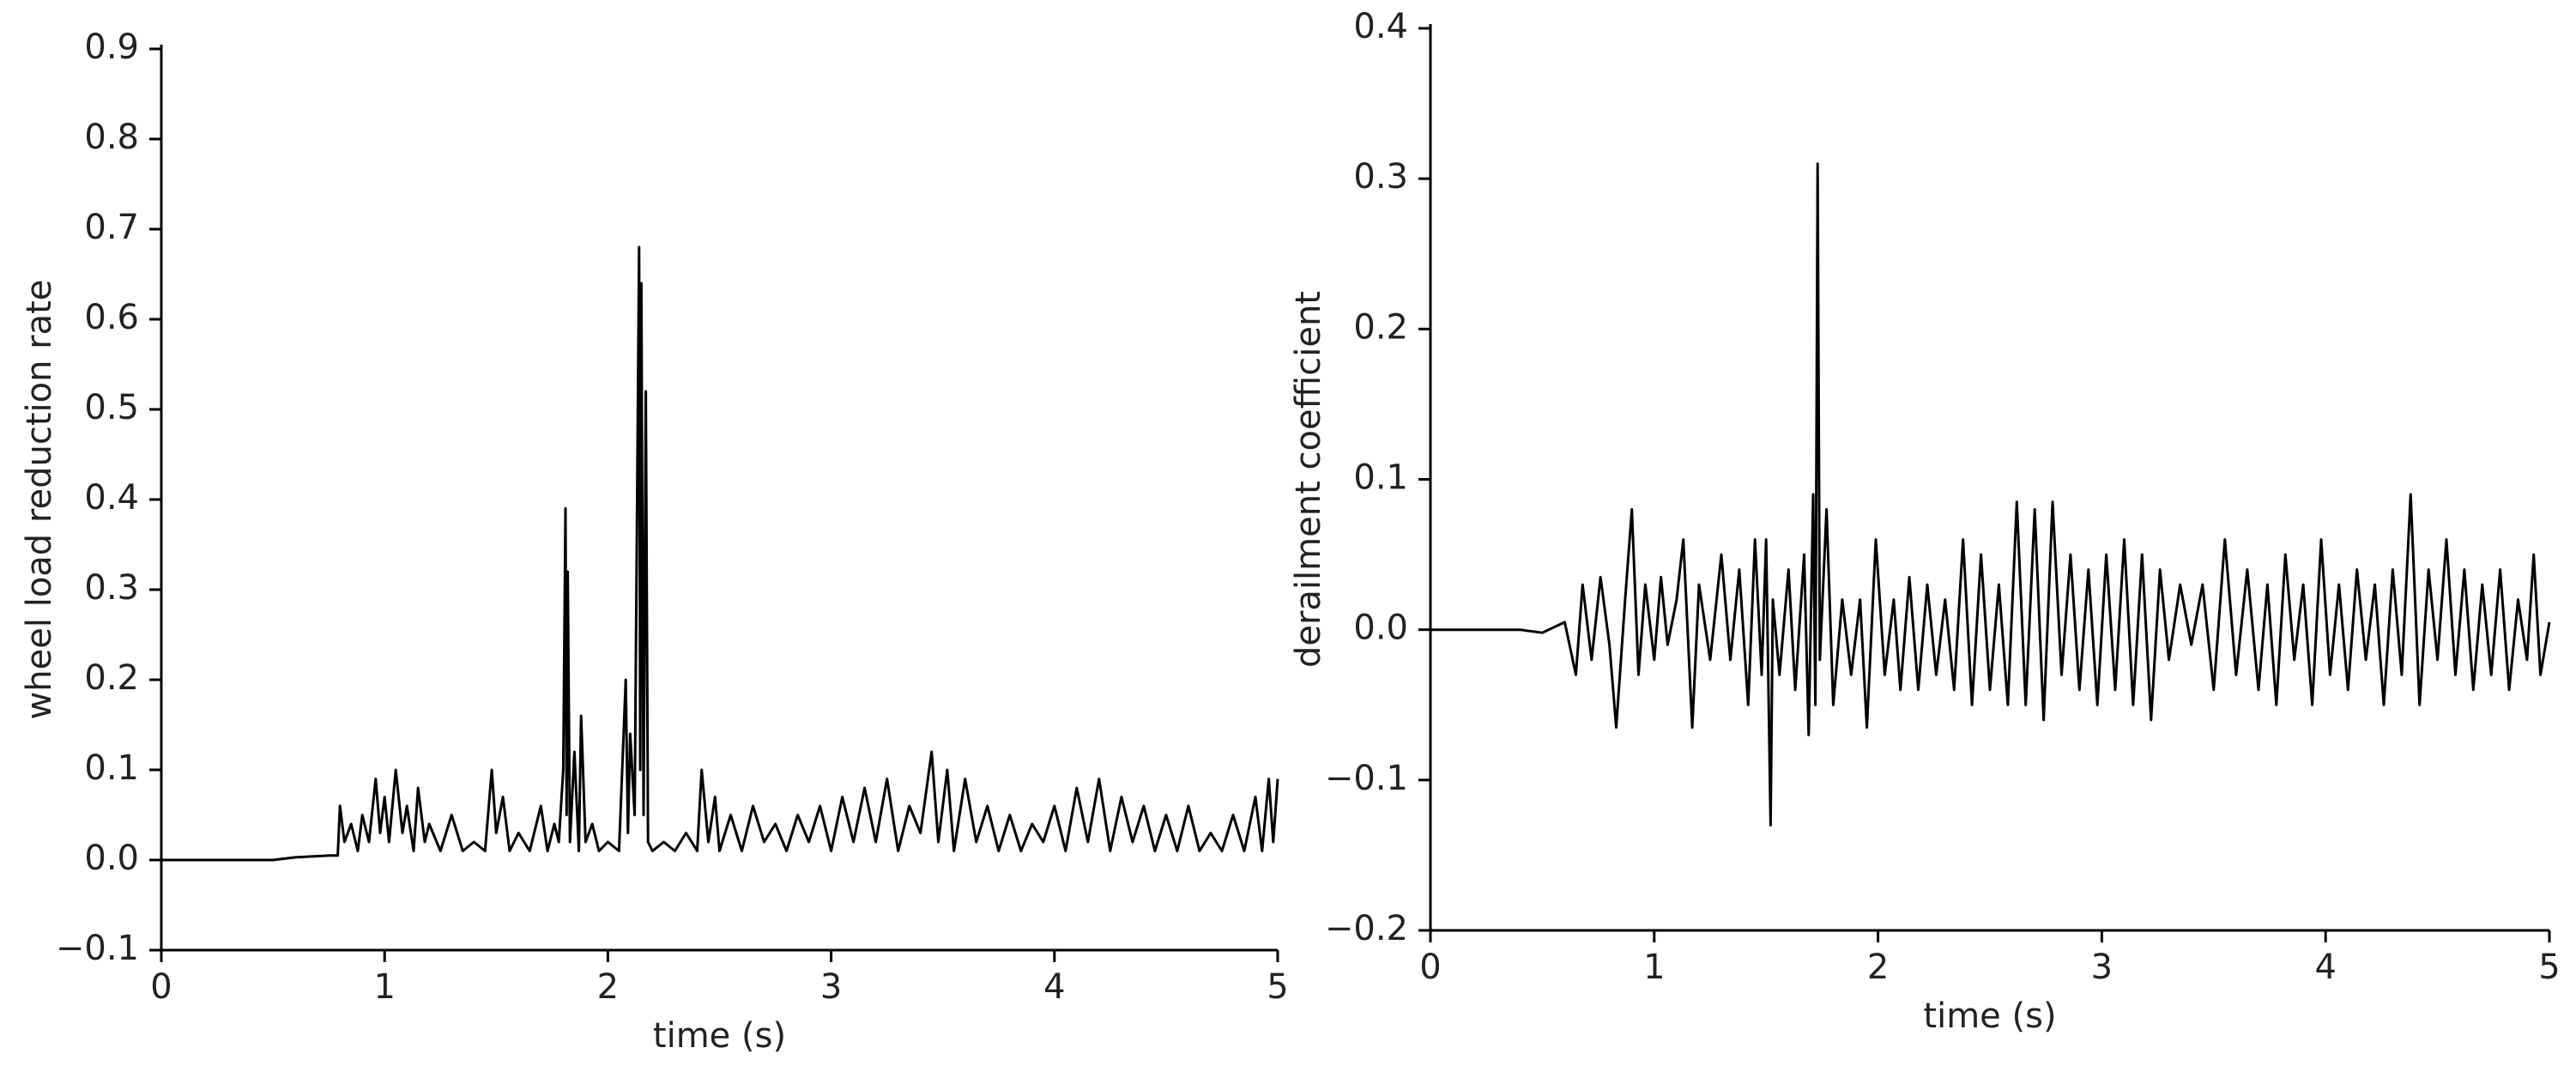  What do you see at coordinates (1366, 928) in the screenshot?
I see `y-tick-label: −0.2` at bounding box center [1366, 928].